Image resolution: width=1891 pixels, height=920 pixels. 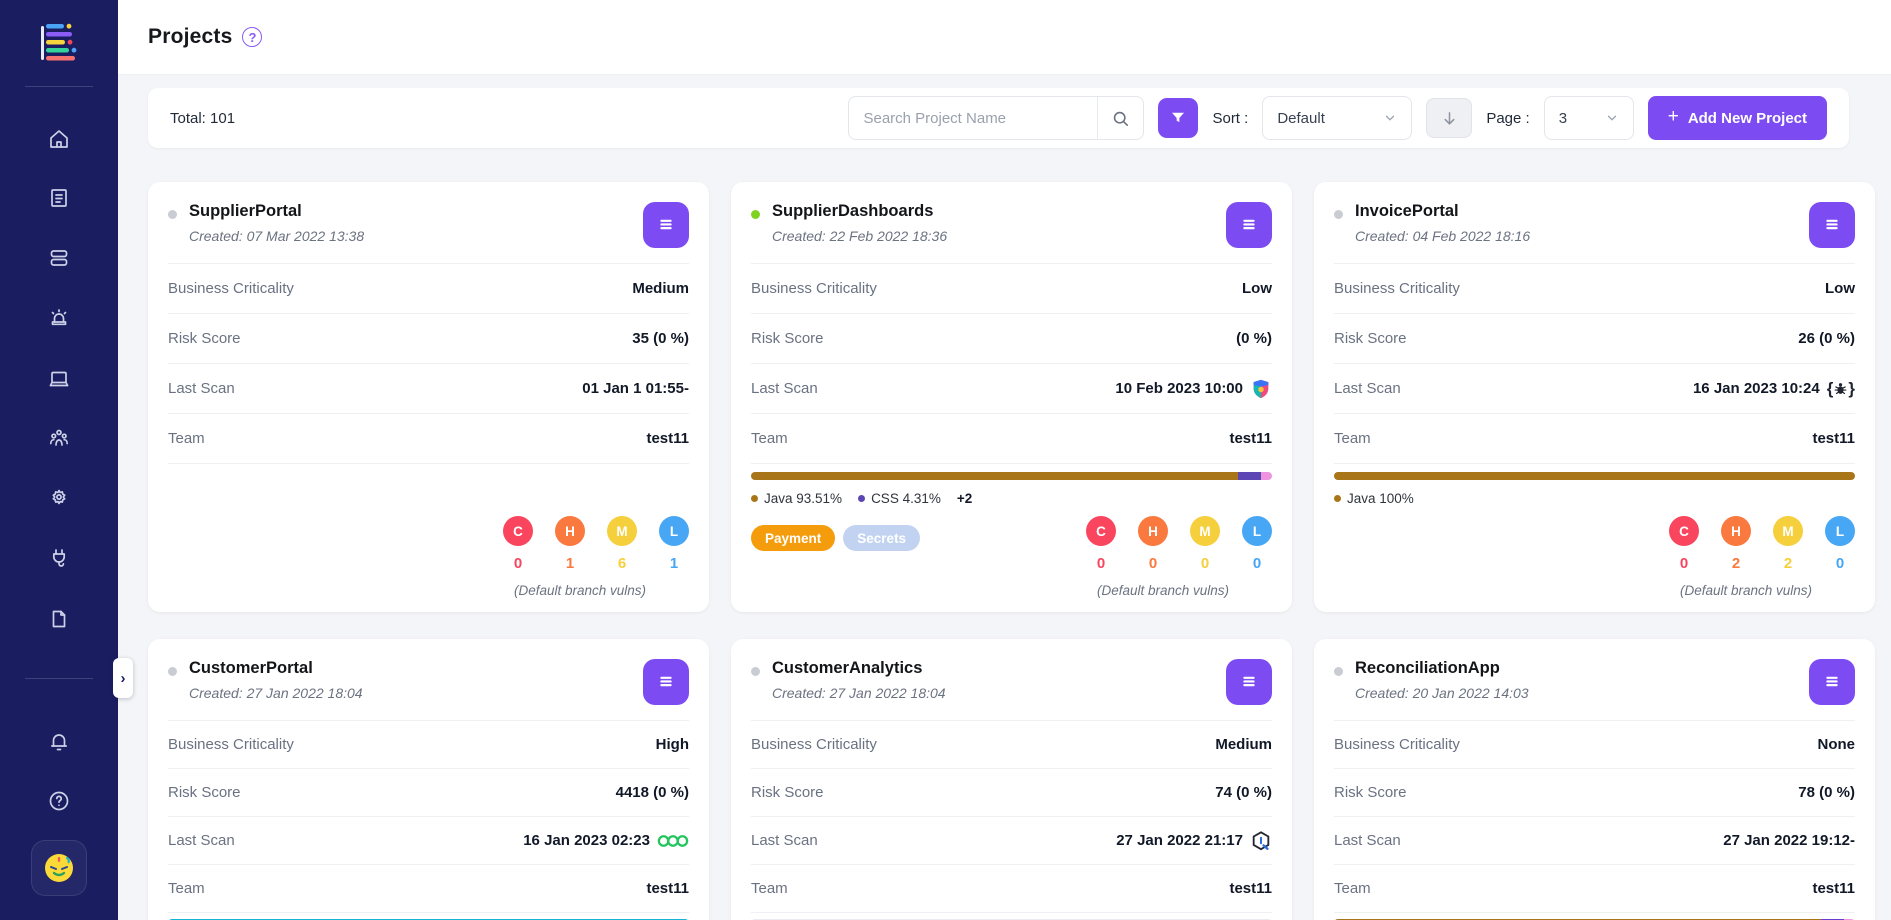 I want to click on help-icon: ?, so click(x=252, y=37).